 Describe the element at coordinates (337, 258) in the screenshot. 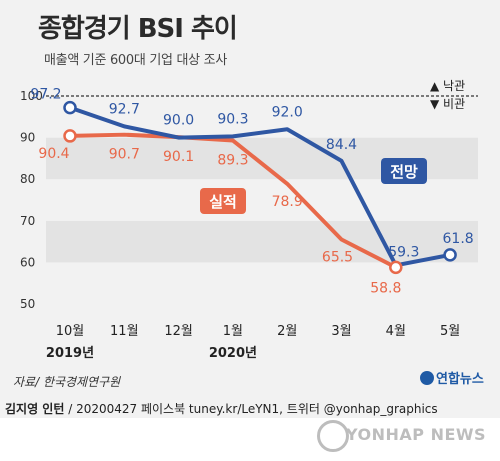

I see `data-label: 65.5` at that location.